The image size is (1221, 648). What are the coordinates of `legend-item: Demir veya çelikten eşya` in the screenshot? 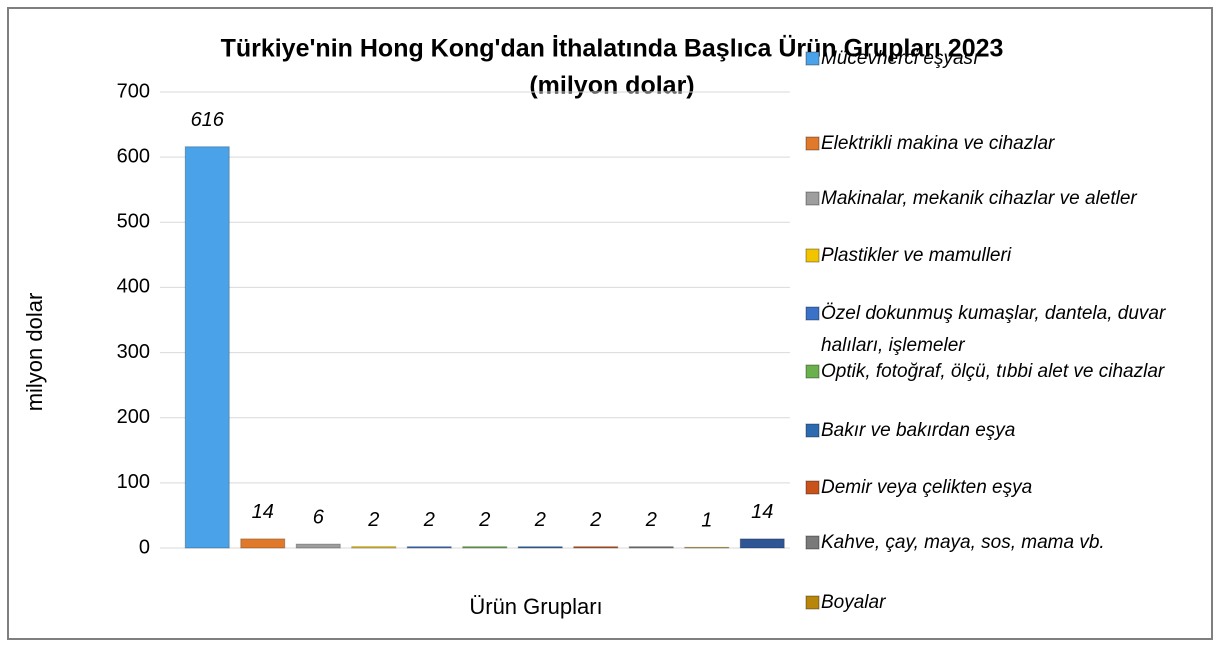 It's located at (927, 487).